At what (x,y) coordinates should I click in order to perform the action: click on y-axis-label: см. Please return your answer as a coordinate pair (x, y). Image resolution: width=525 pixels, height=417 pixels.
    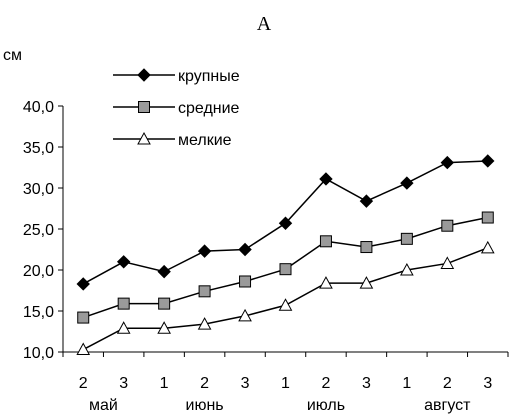
    Looking at the image, I should click on (12, 55).